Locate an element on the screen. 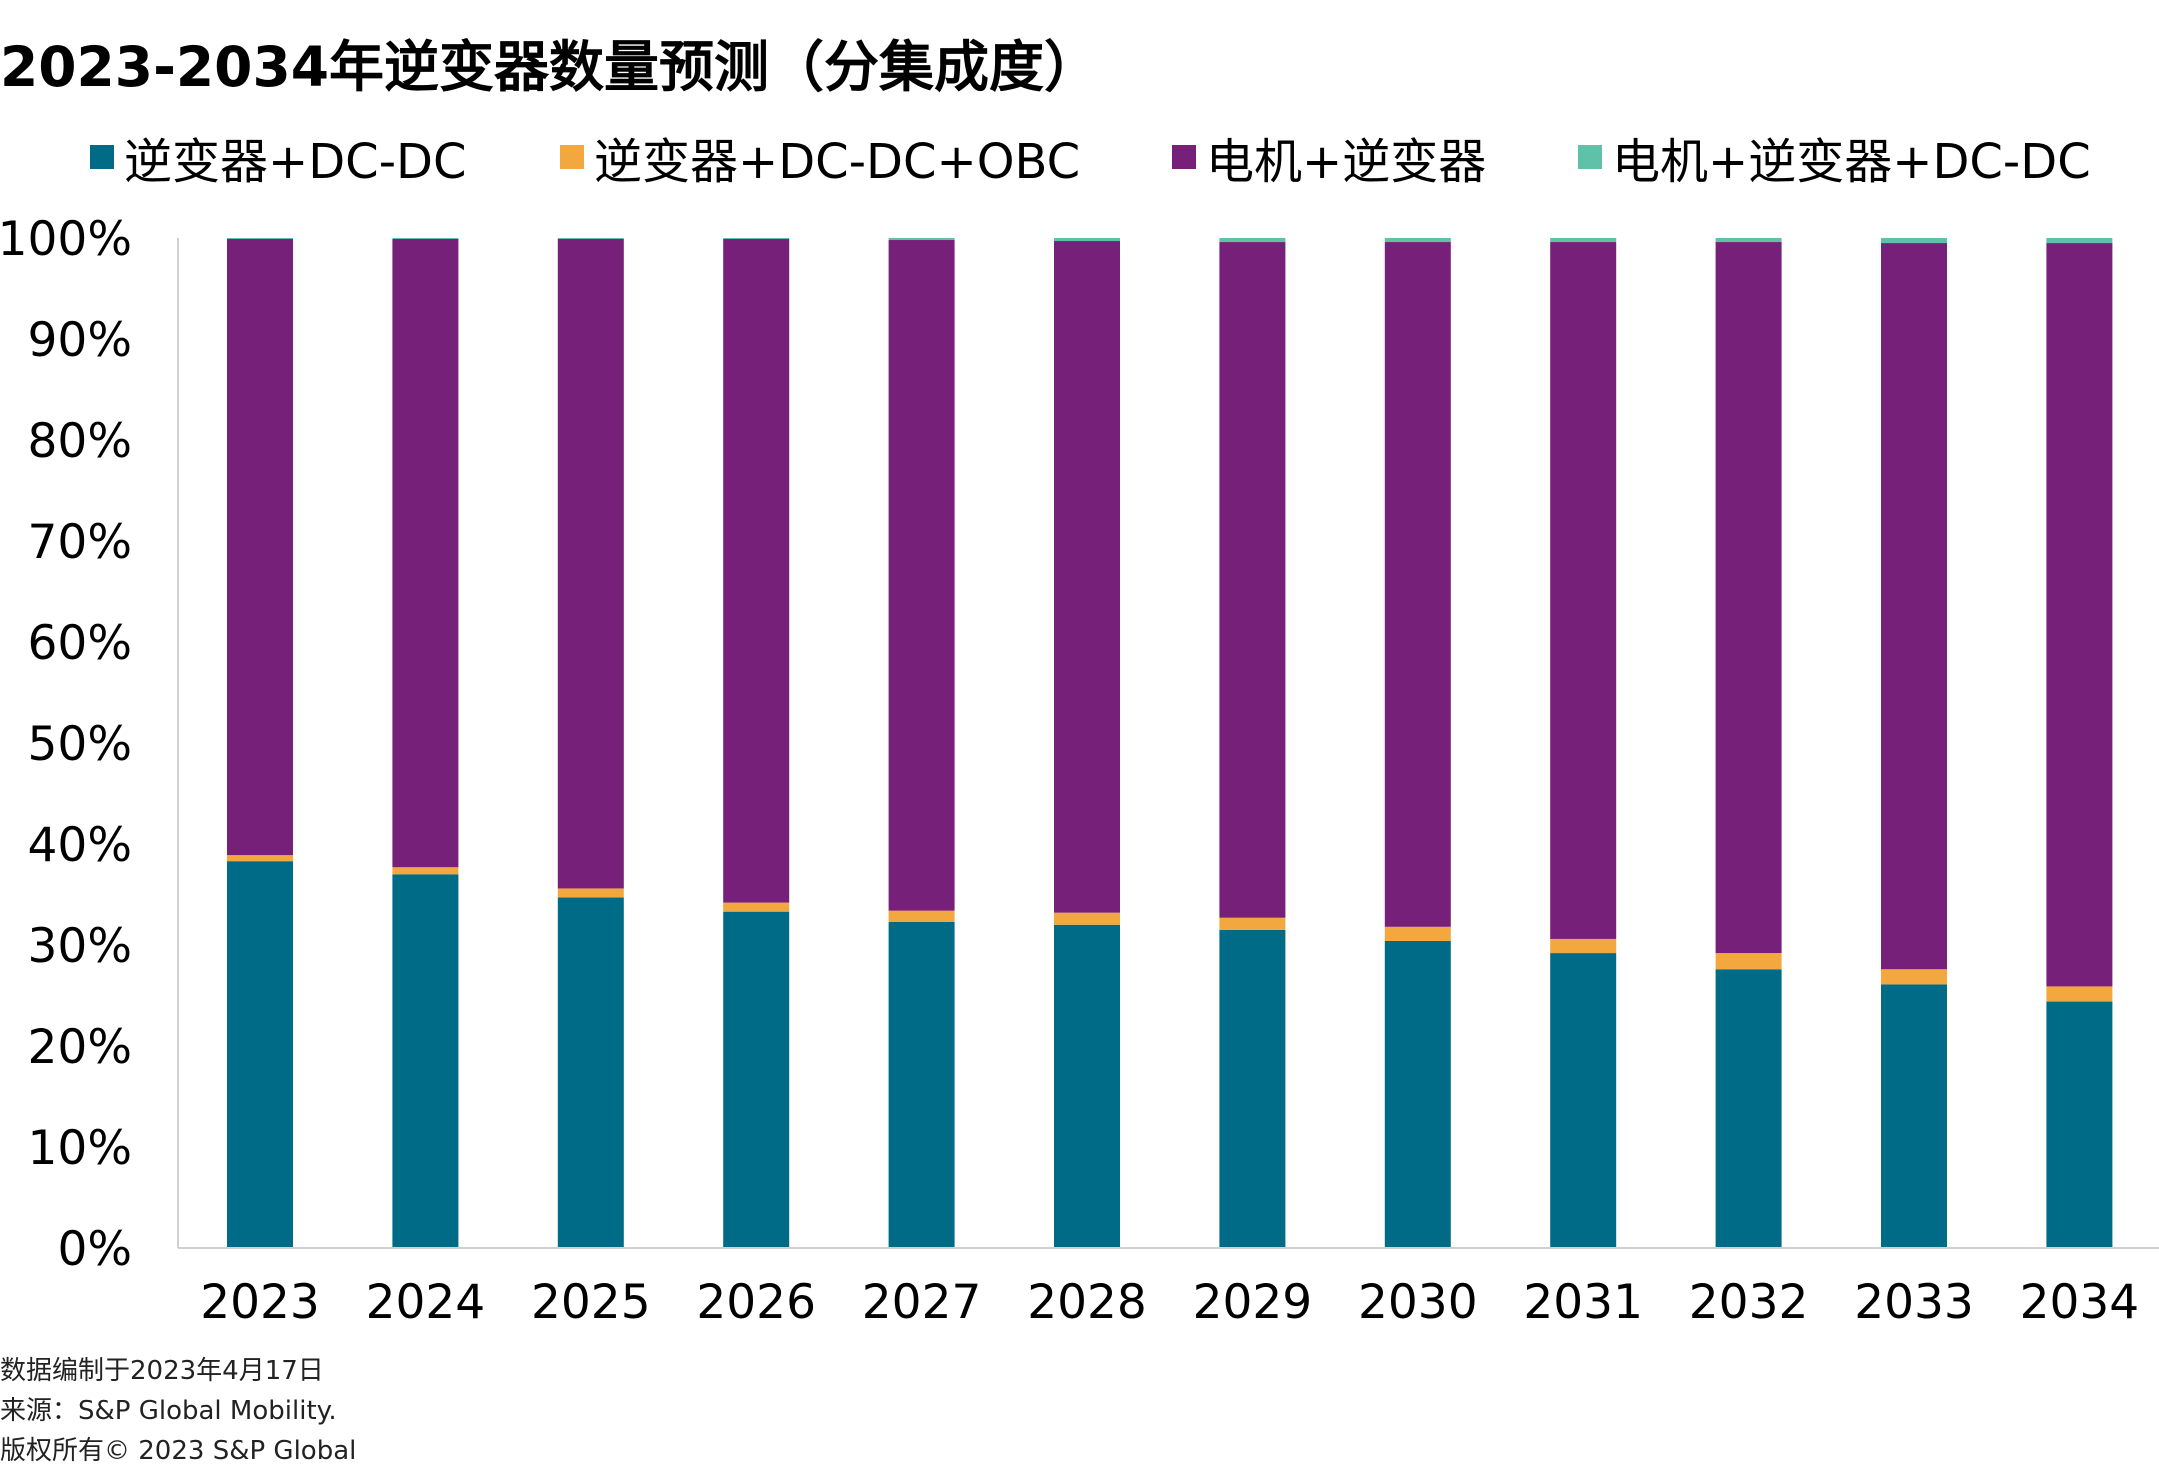 The image size is (2159, 1467). x-tick-label: 2024 is located at coordinates (426, 1302).